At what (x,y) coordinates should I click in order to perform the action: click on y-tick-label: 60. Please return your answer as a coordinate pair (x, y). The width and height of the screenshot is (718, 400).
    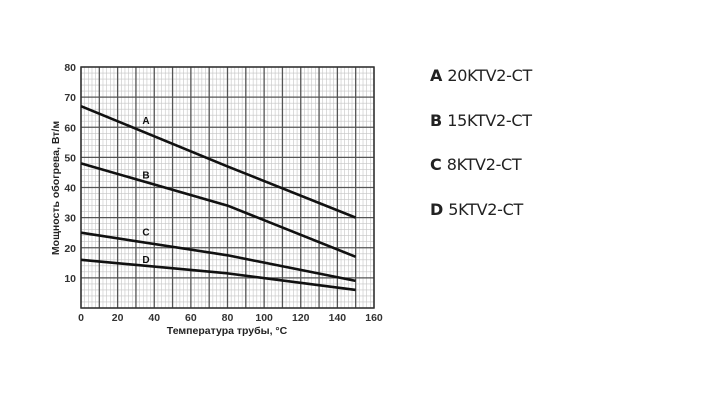
    Looking at the image, I should click on (70, 128).